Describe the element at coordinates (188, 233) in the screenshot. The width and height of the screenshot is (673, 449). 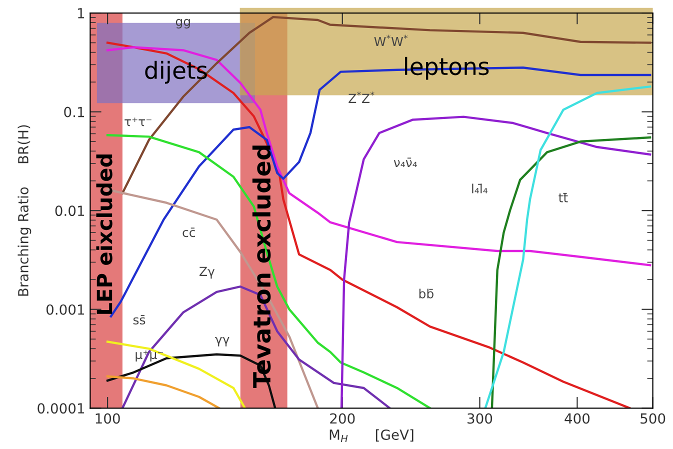
I see `annotation: cc̄` at that location.